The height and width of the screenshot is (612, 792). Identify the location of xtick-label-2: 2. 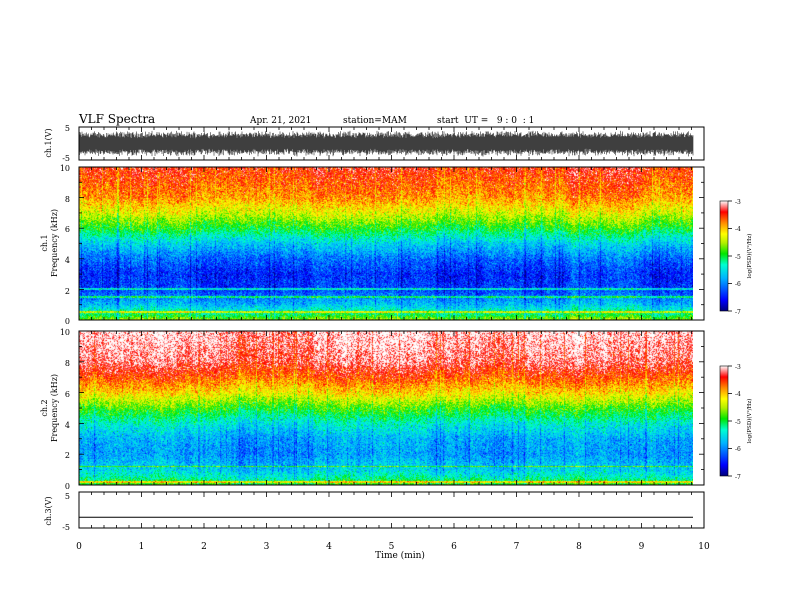
(204, 547).